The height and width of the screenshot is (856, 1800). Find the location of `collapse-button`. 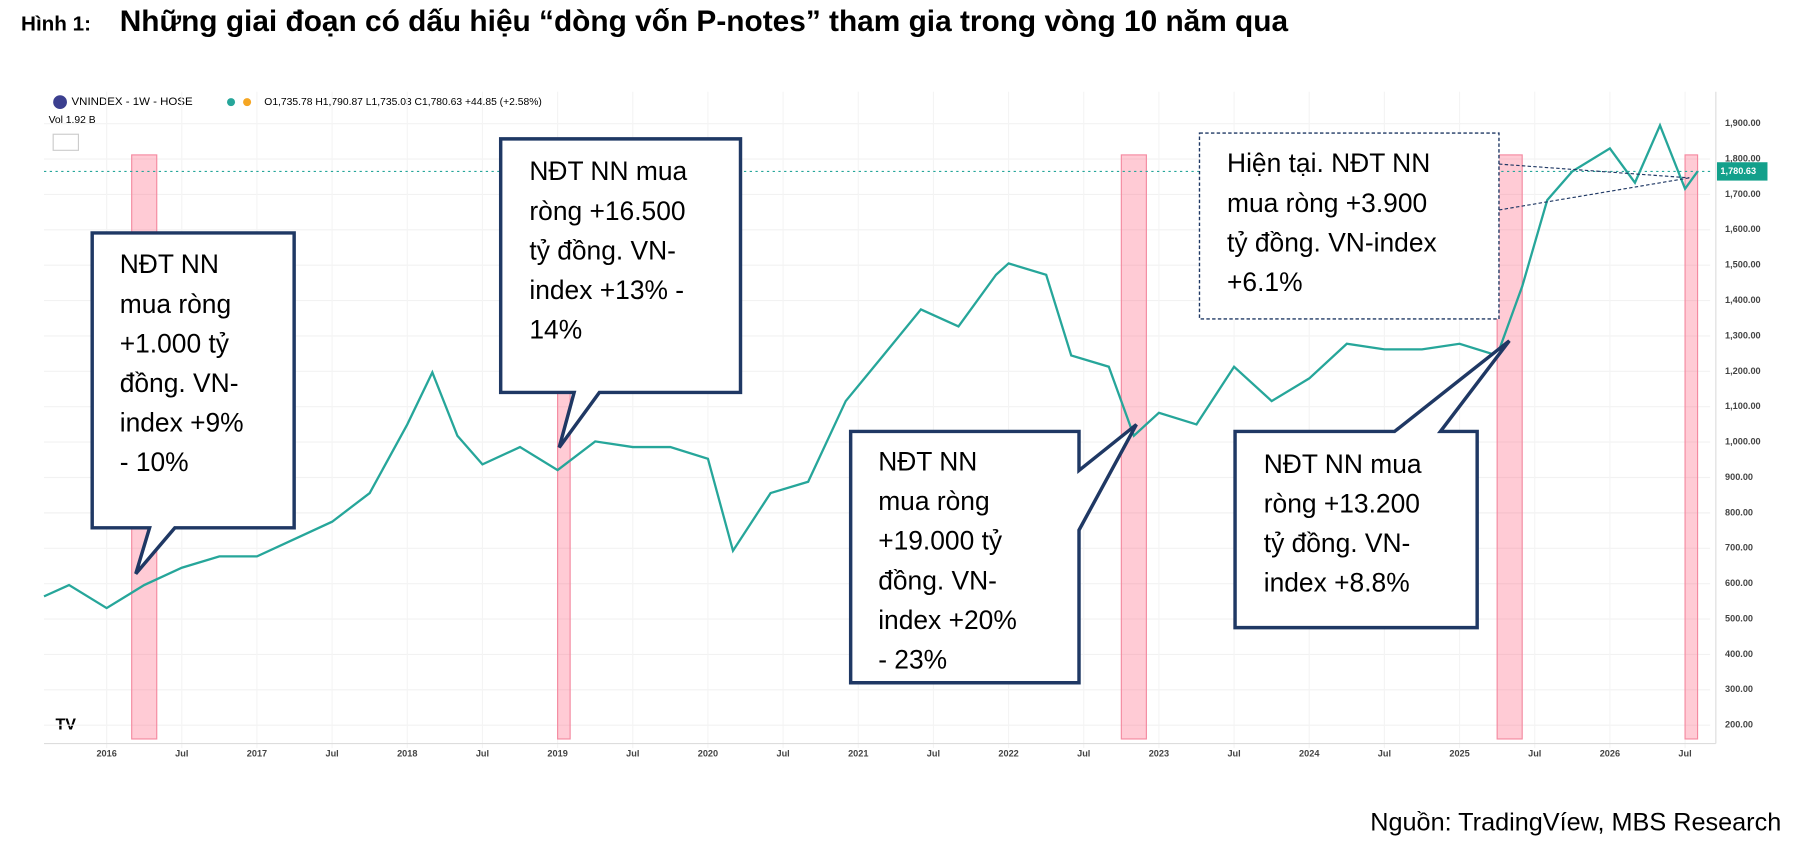

collapse-button is located at coordinates (65, 142).